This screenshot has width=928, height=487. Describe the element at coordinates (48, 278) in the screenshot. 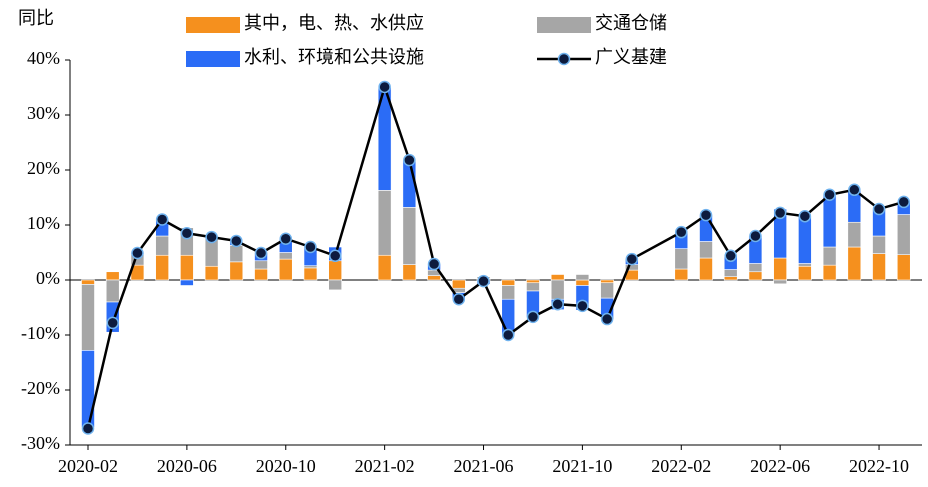

I see `y-tick-label: 0%` at that location.